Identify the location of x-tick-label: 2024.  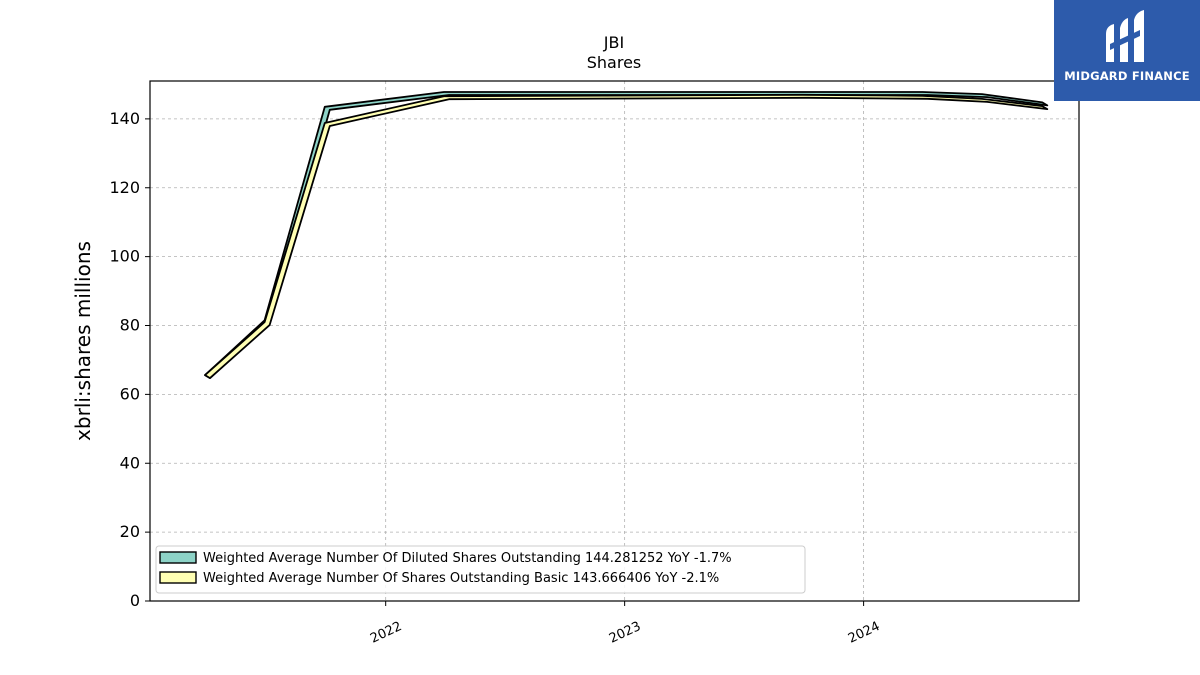
(864, 633).